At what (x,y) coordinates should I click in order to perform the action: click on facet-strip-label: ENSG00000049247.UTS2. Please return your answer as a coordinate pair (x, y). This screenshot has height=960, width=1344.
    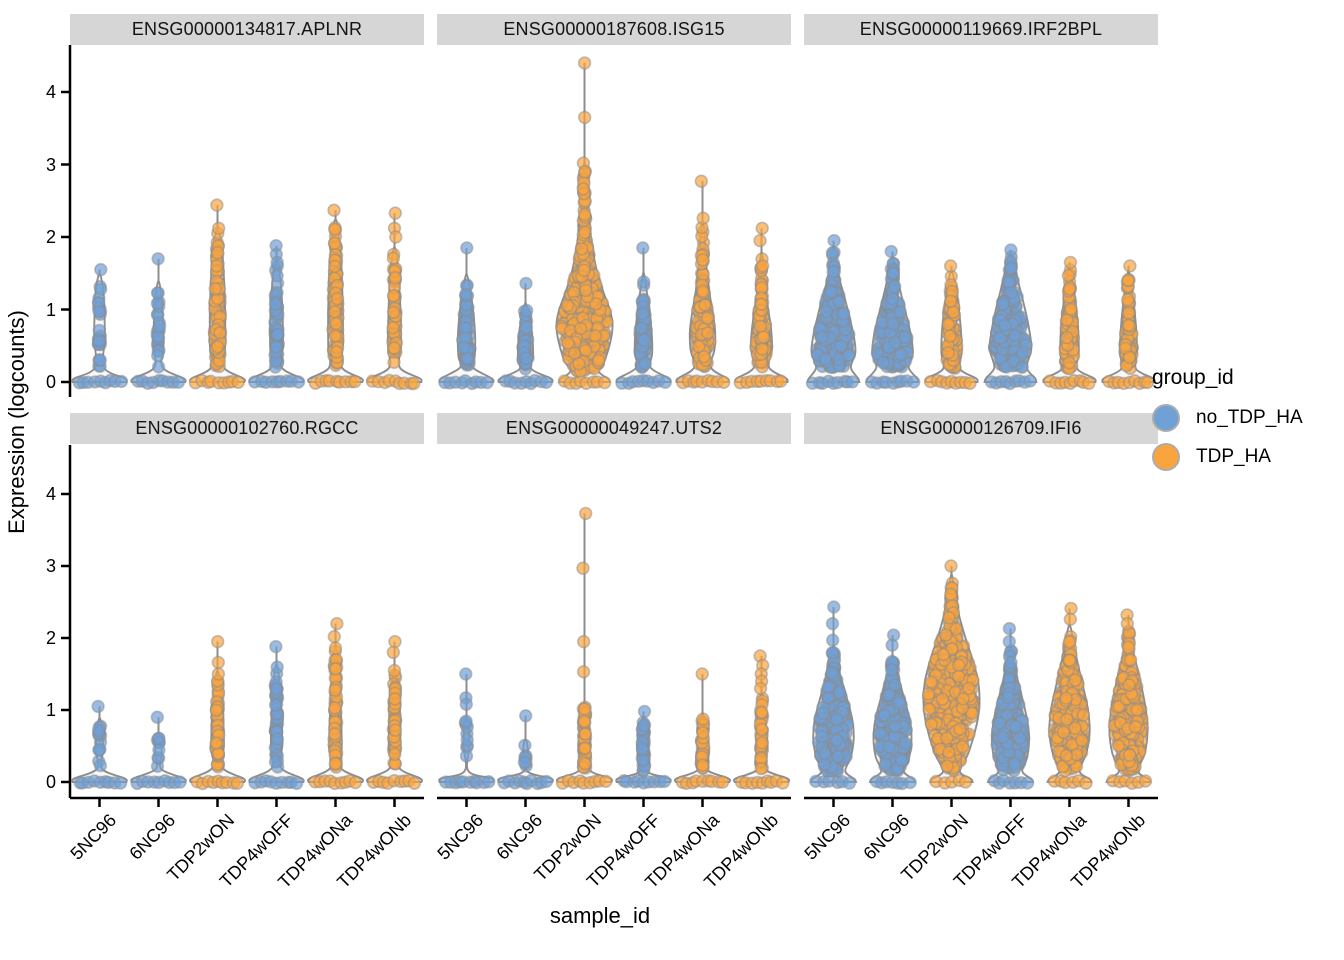
    Looking at the image, I should click on (614, 428).